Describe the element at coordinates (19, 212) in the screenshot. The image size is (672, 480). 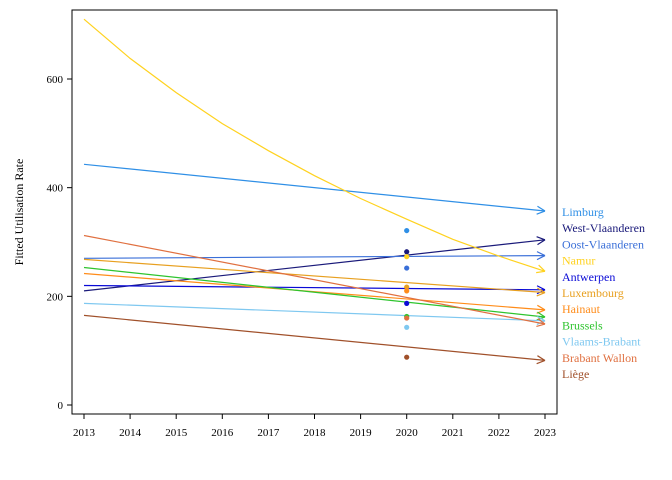
I see `y-axis-label: Fitted Utilisation Rate` at that location.